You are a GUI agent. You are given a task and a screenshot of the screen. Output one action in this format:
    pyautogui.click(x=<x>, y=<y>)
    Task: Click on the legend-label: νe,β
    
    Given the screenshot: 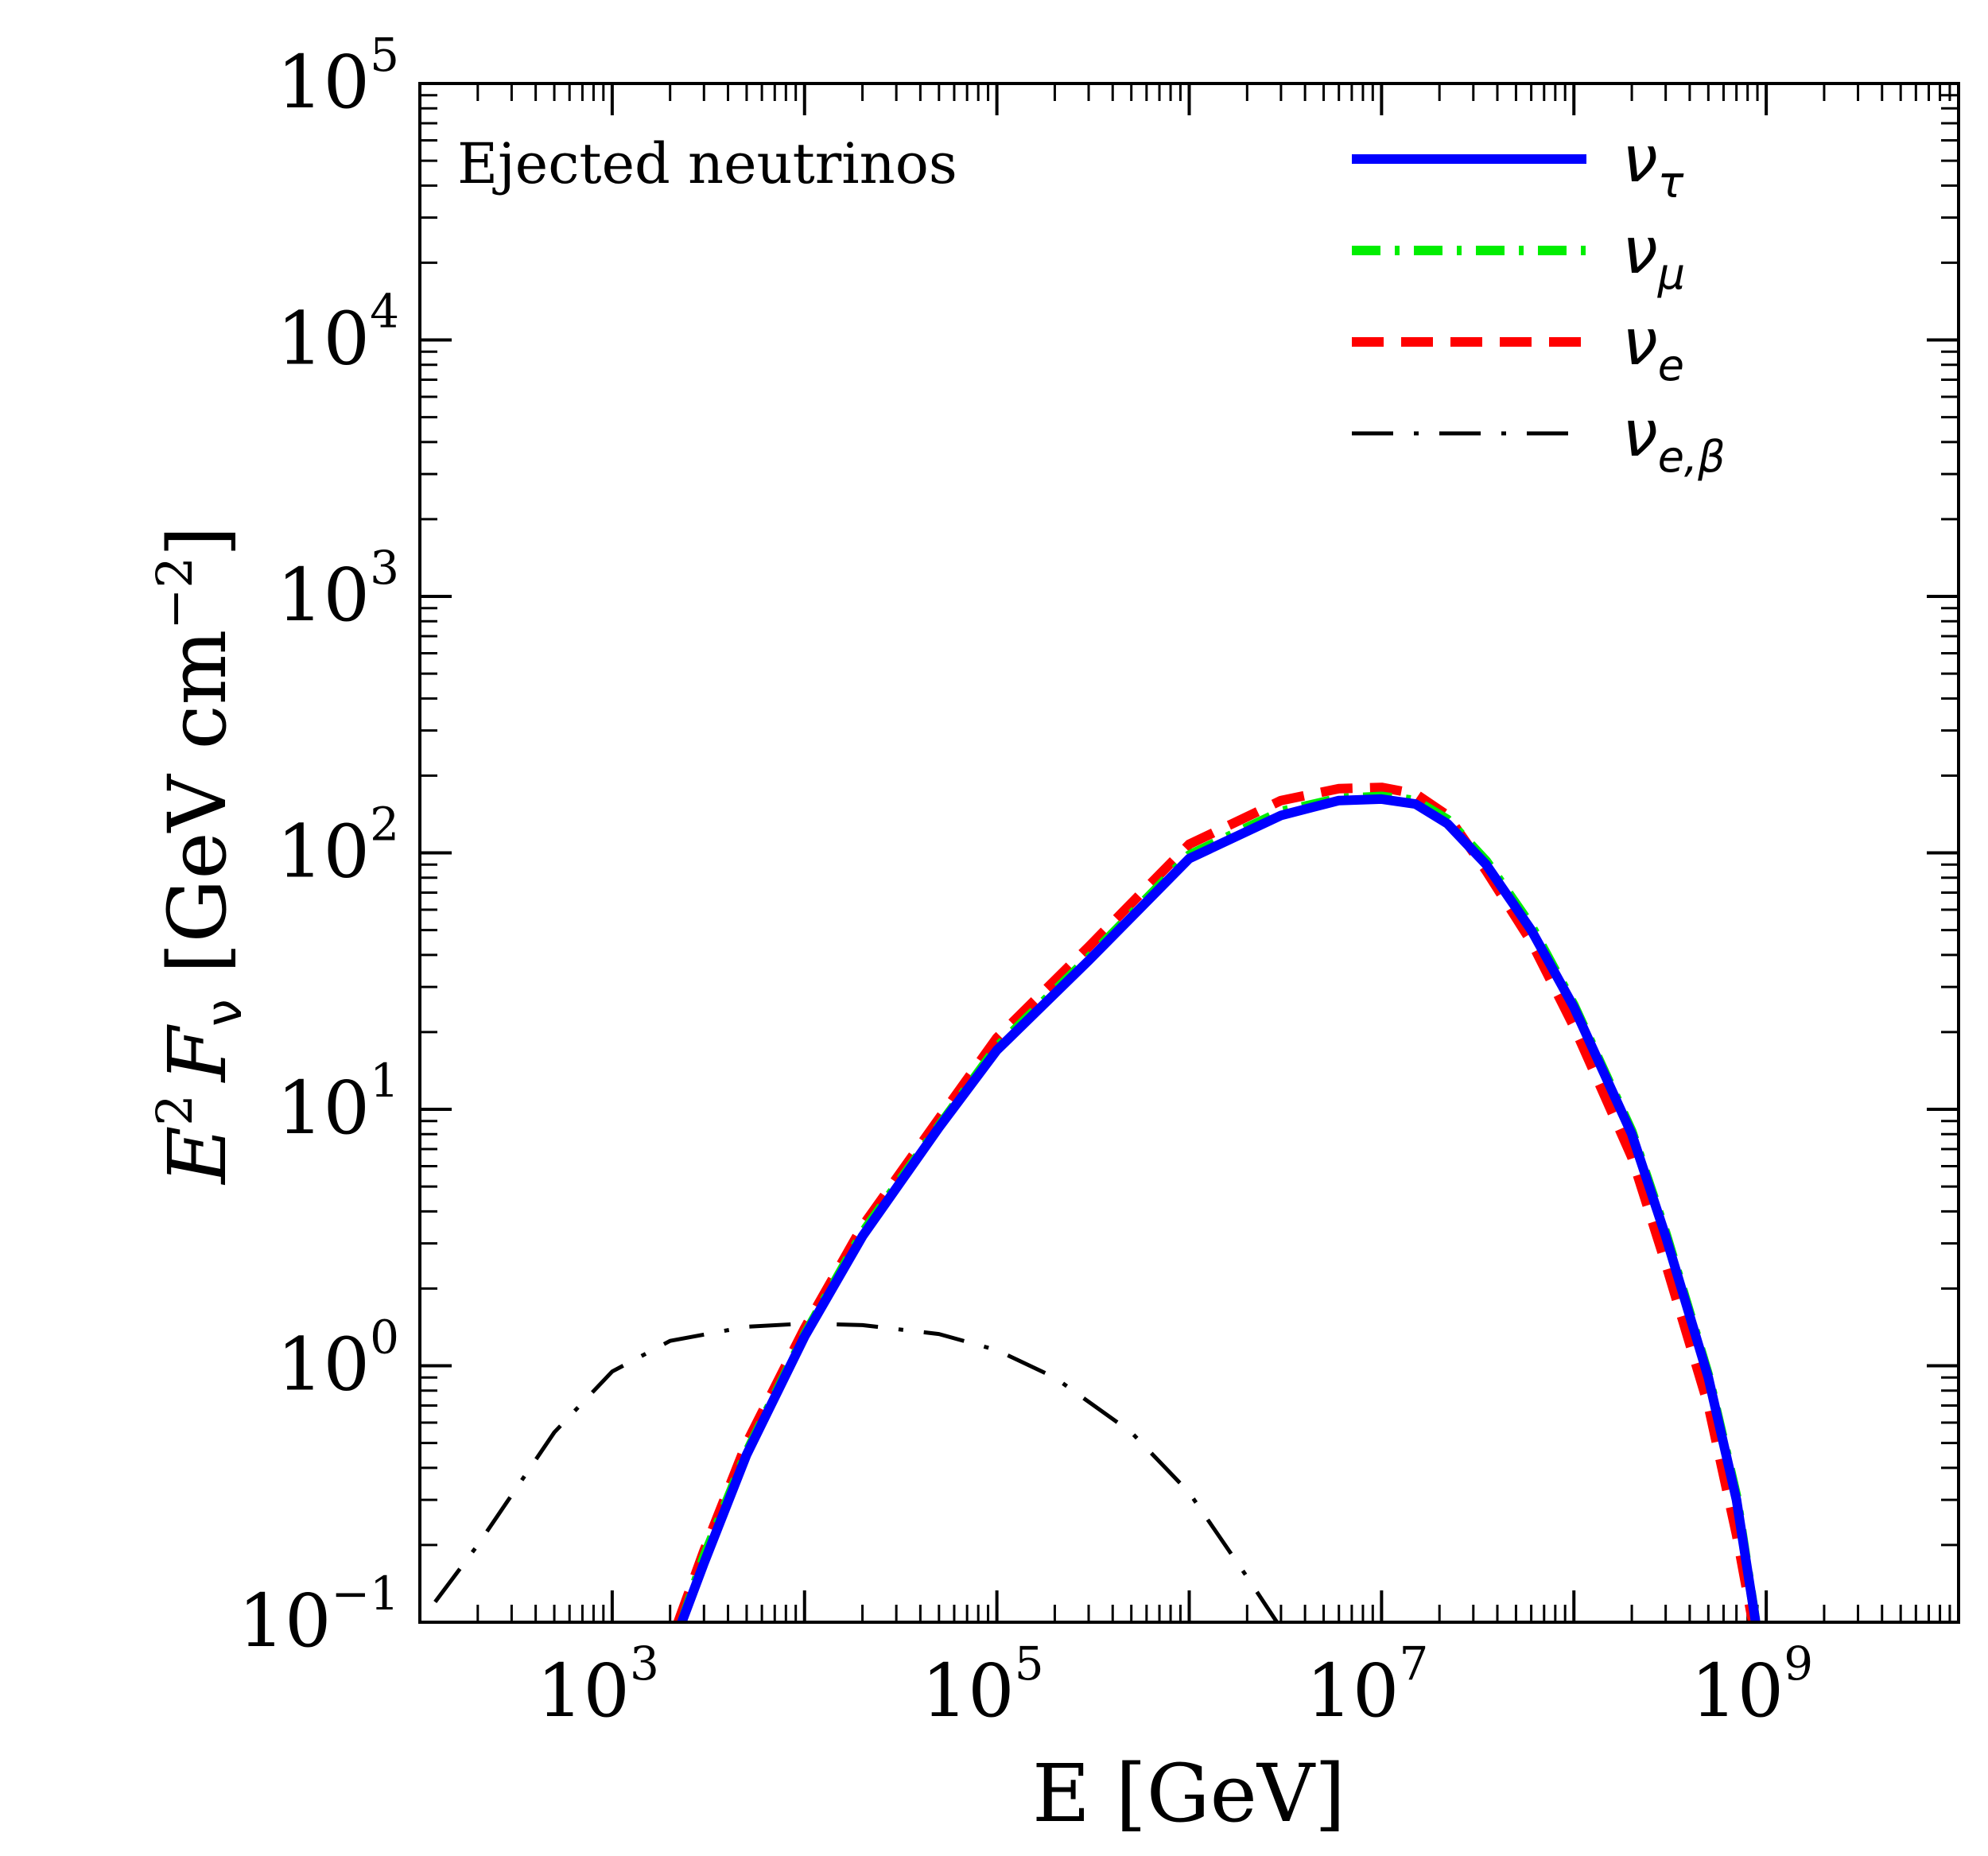 What is the action you would take?
    pyautogui.click(x=1674, y=439)
    